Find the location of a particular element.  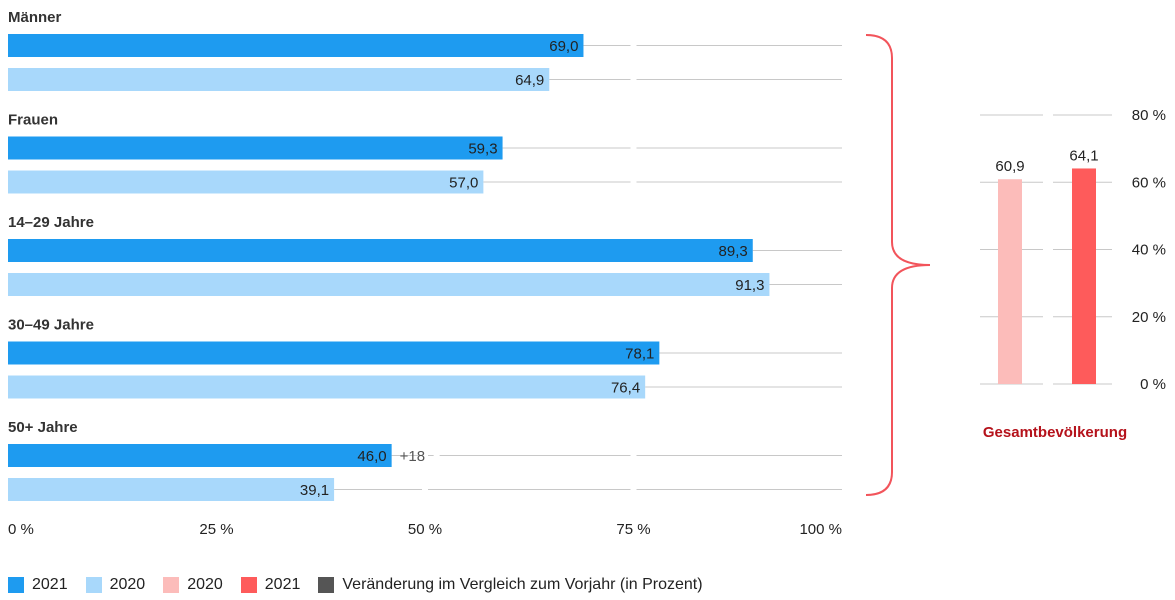

change-annotation: +18 is located at coordinates (412, 456).